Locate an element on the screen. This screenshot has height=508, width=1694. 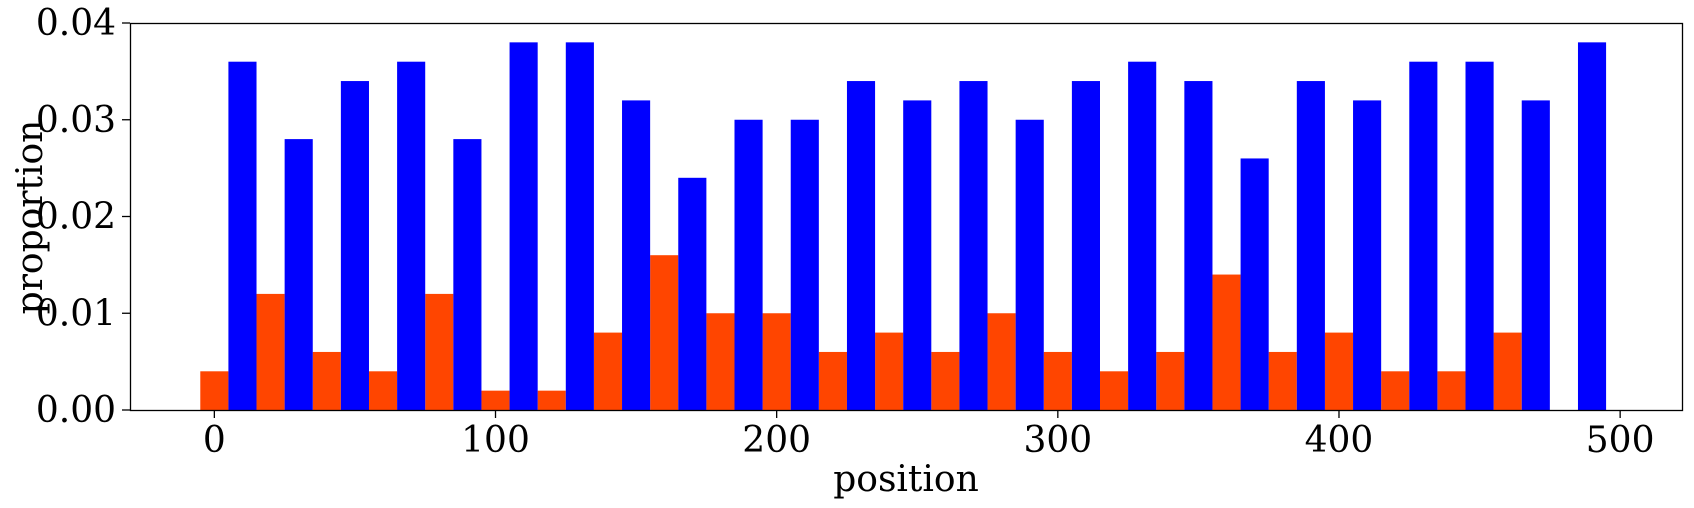
x-tick-label: 0 is located at coordinates (214, 440).